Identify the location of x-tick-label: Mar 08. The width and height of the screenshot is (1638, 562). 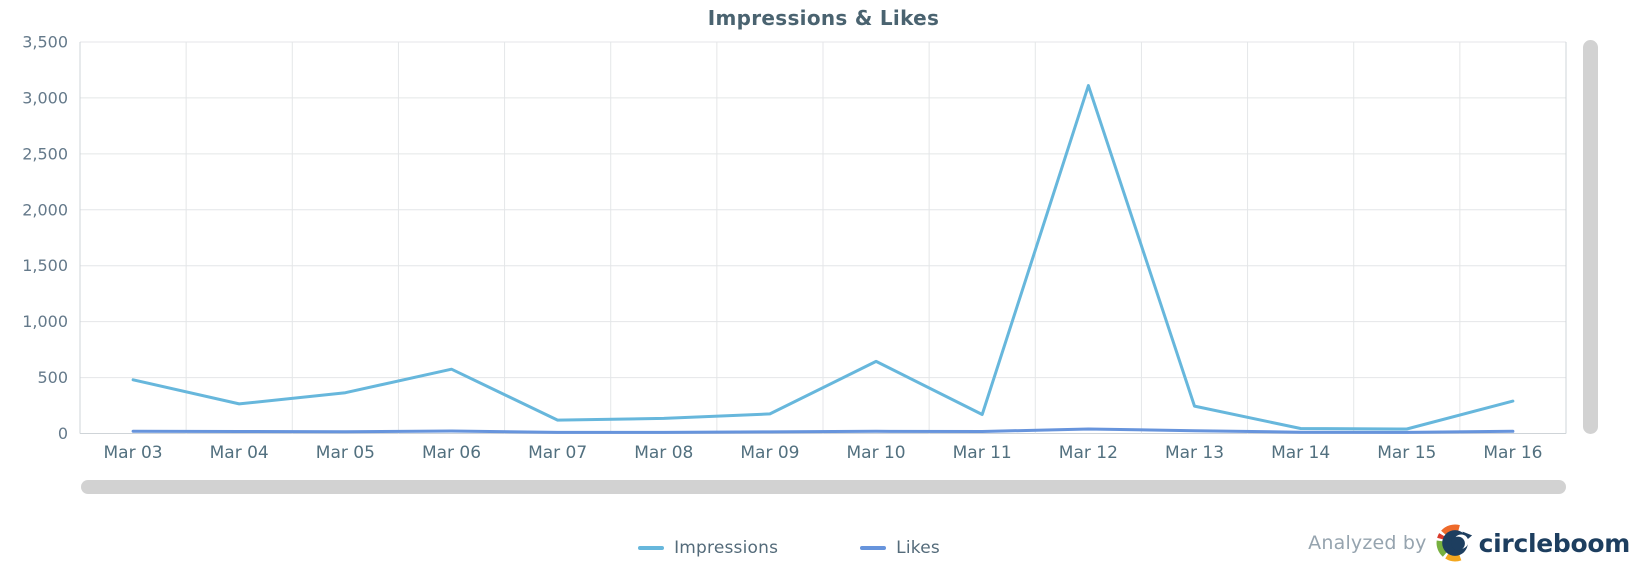
(663, 453).